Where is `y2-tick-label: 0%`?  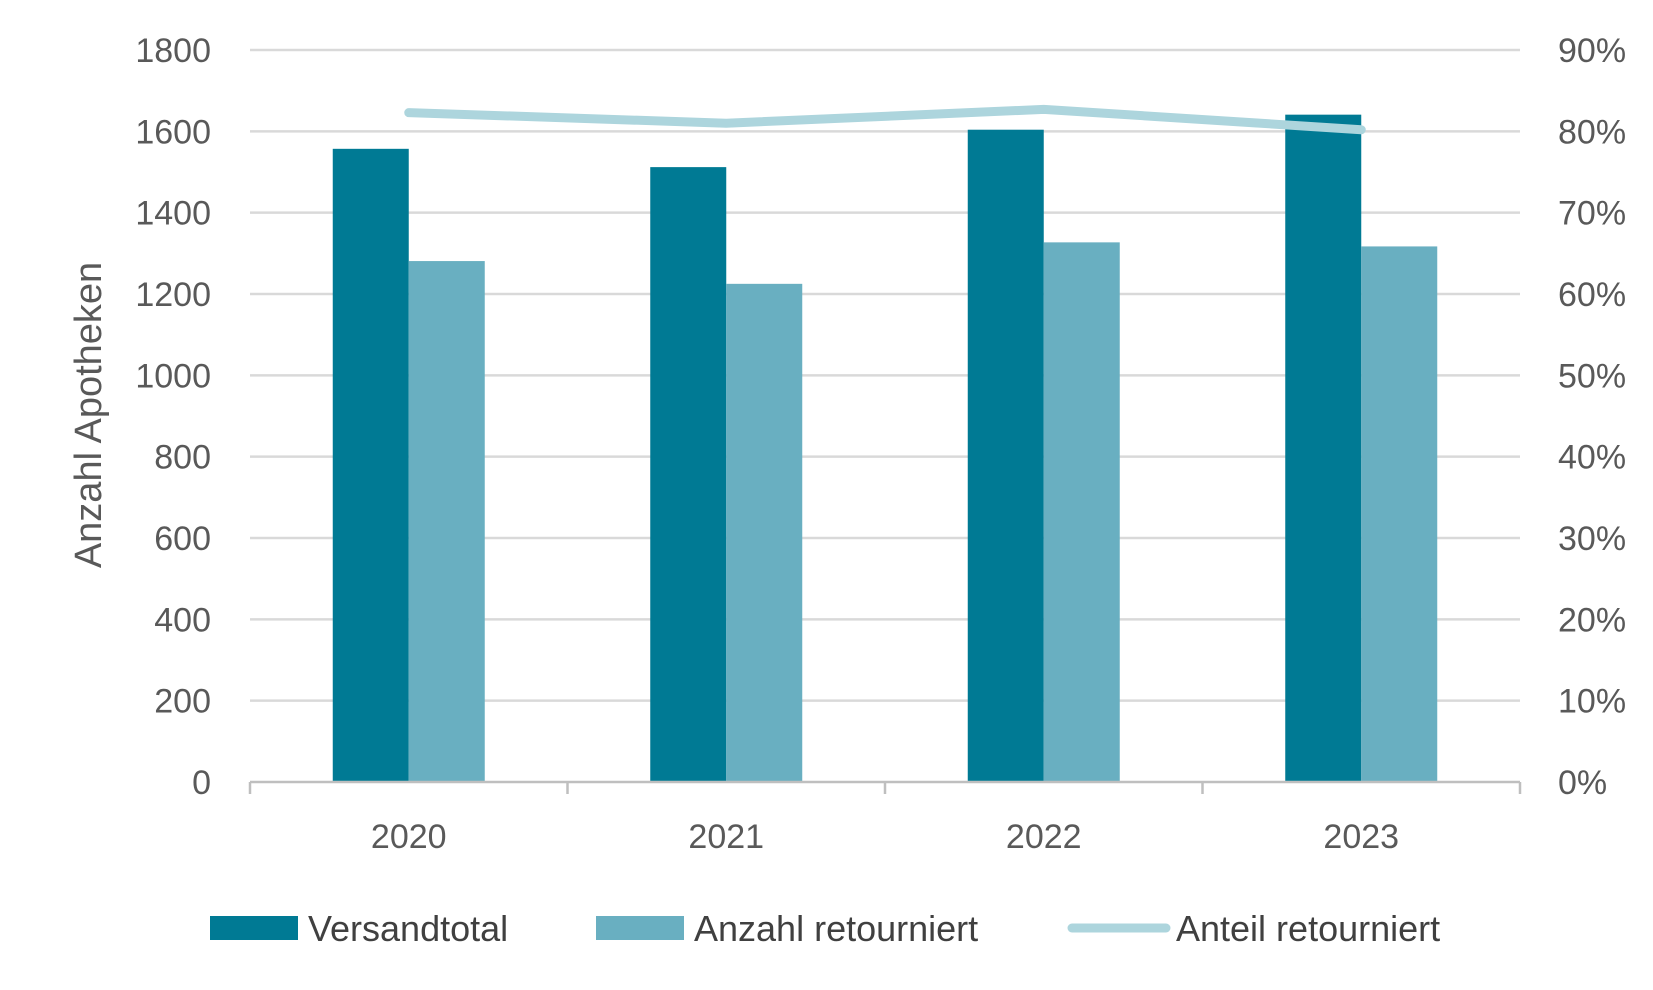
y2-tick-label: 0% is located at coordinates (1582, 783).